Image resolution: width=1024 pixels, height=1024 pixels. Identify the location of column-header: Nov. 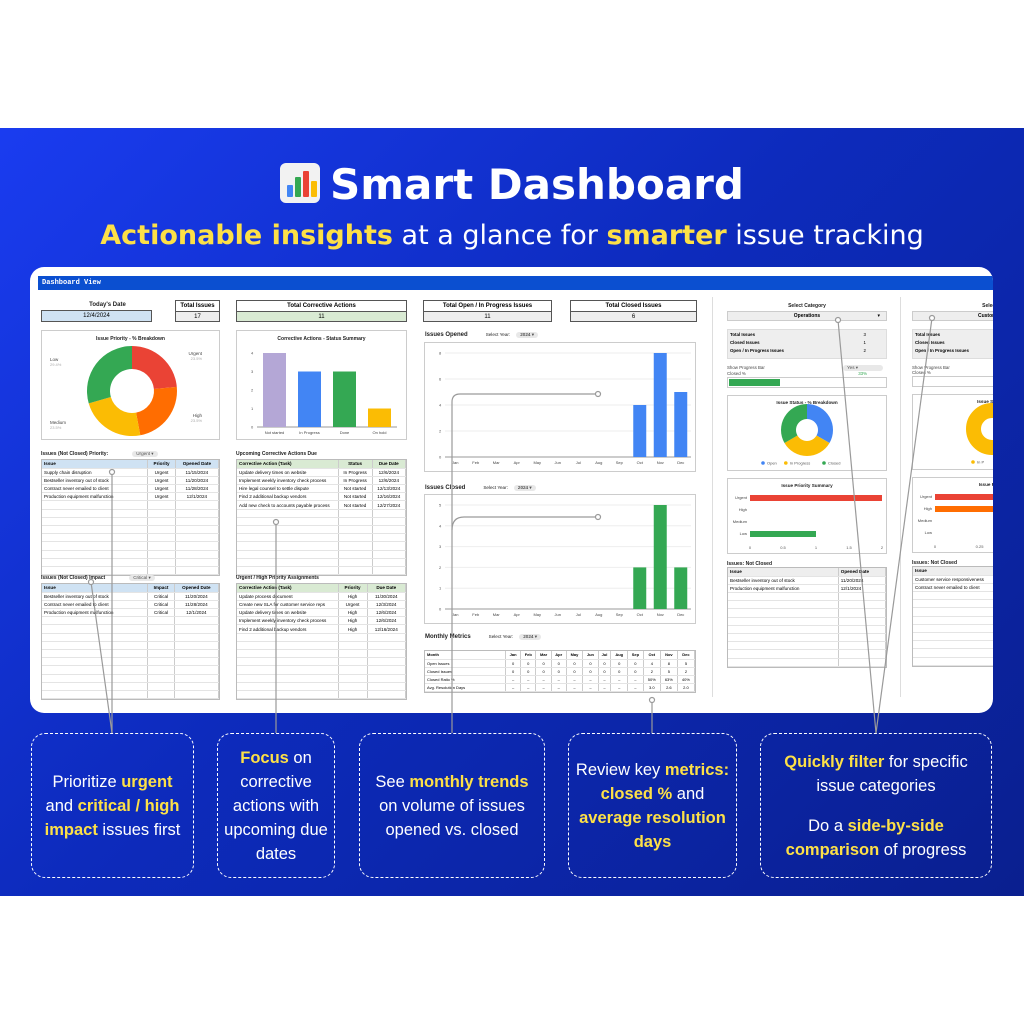
(669, 655).